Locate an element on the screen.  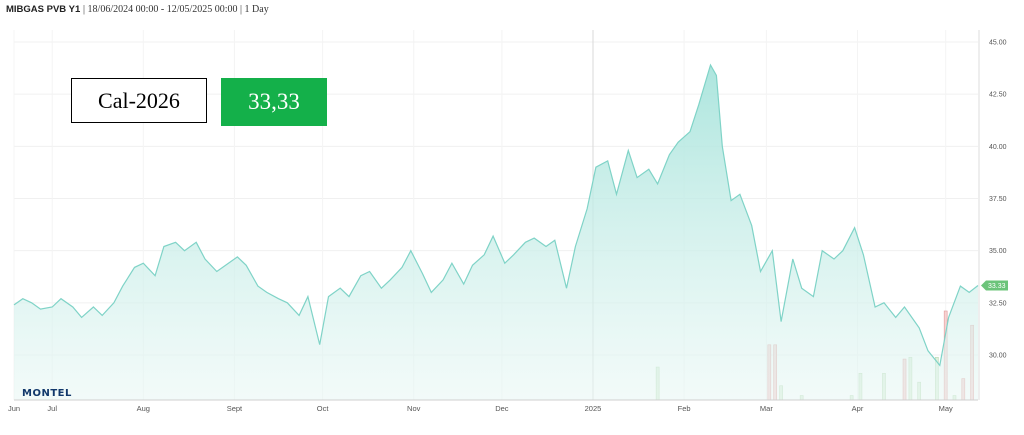
y-tick-label: 37.50 is located at coordinates (998, 199).